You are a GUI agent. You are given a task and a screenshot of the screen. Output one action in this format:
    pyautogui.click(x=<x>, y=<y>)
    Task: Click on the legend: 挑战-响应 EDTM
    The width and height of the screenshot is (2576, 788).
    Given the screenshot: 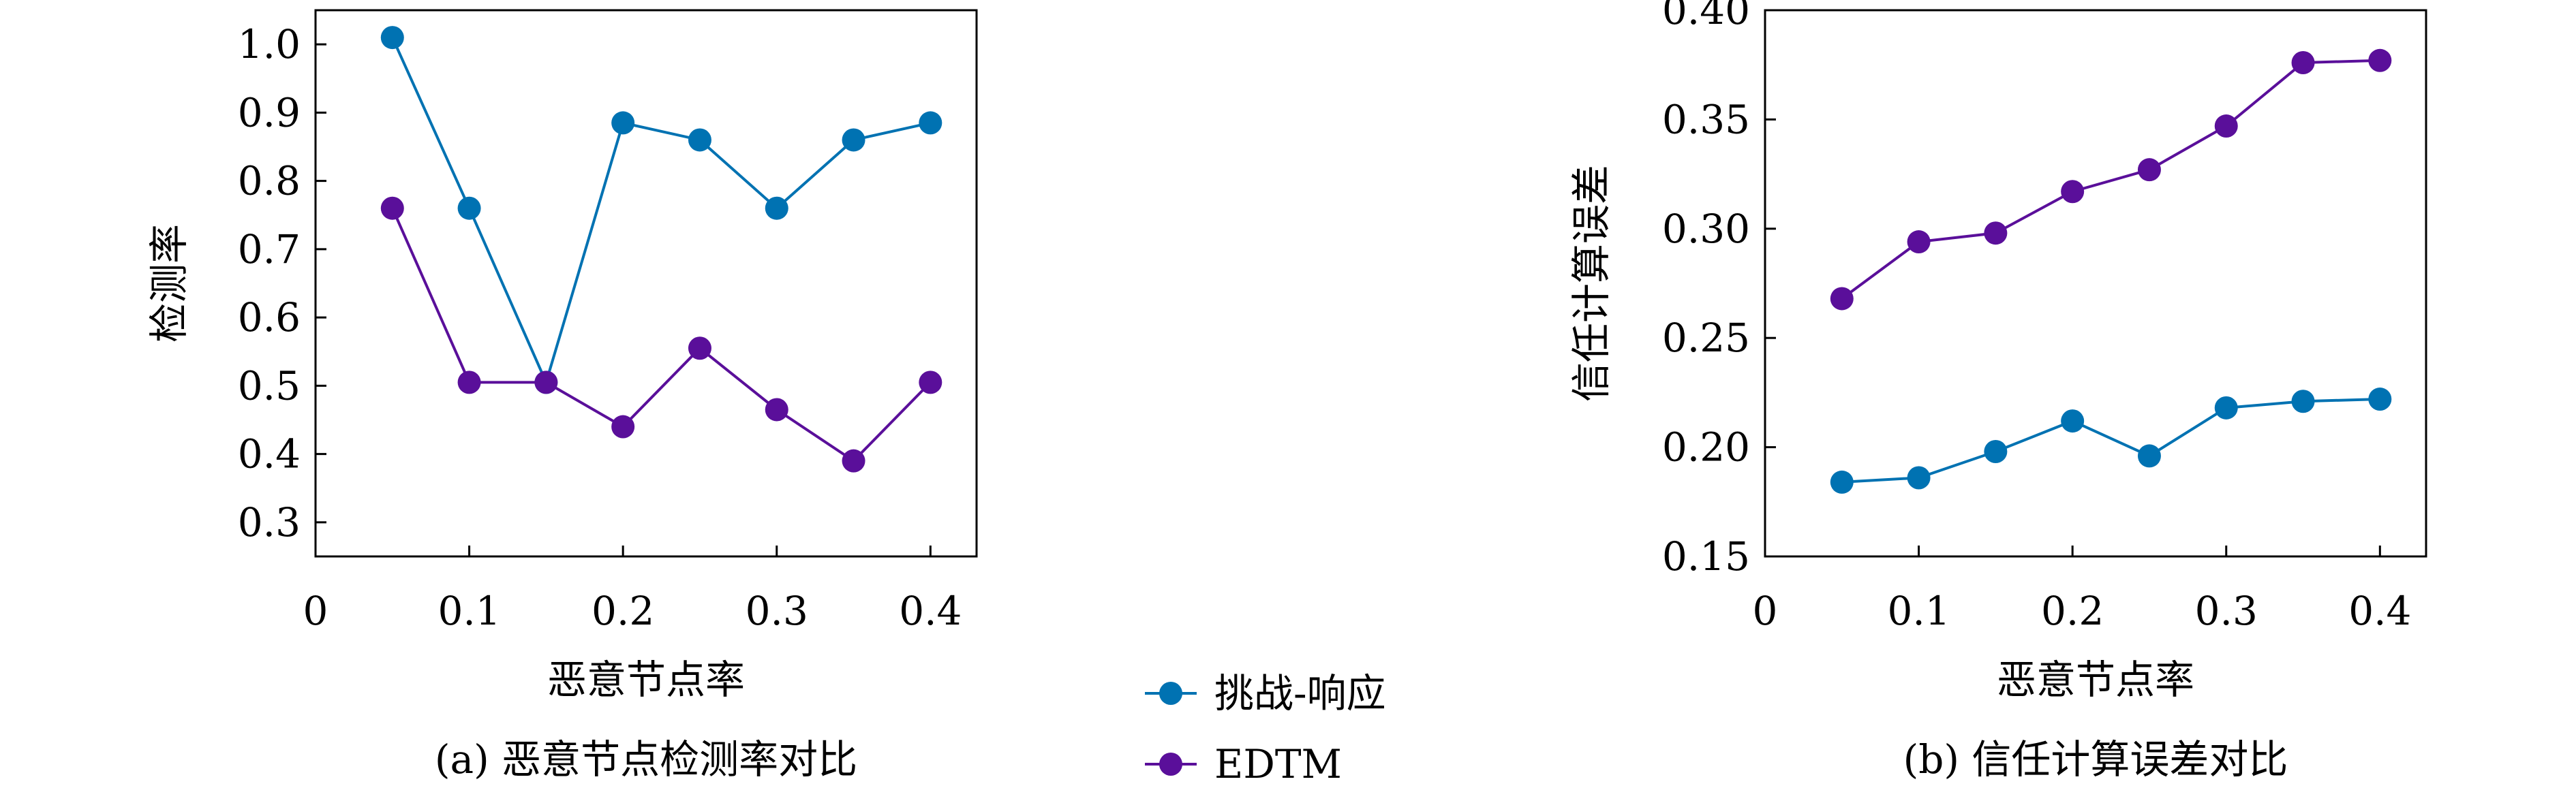 What is the action you would take?
    pyautogui.click(x=1265, y=728)
    